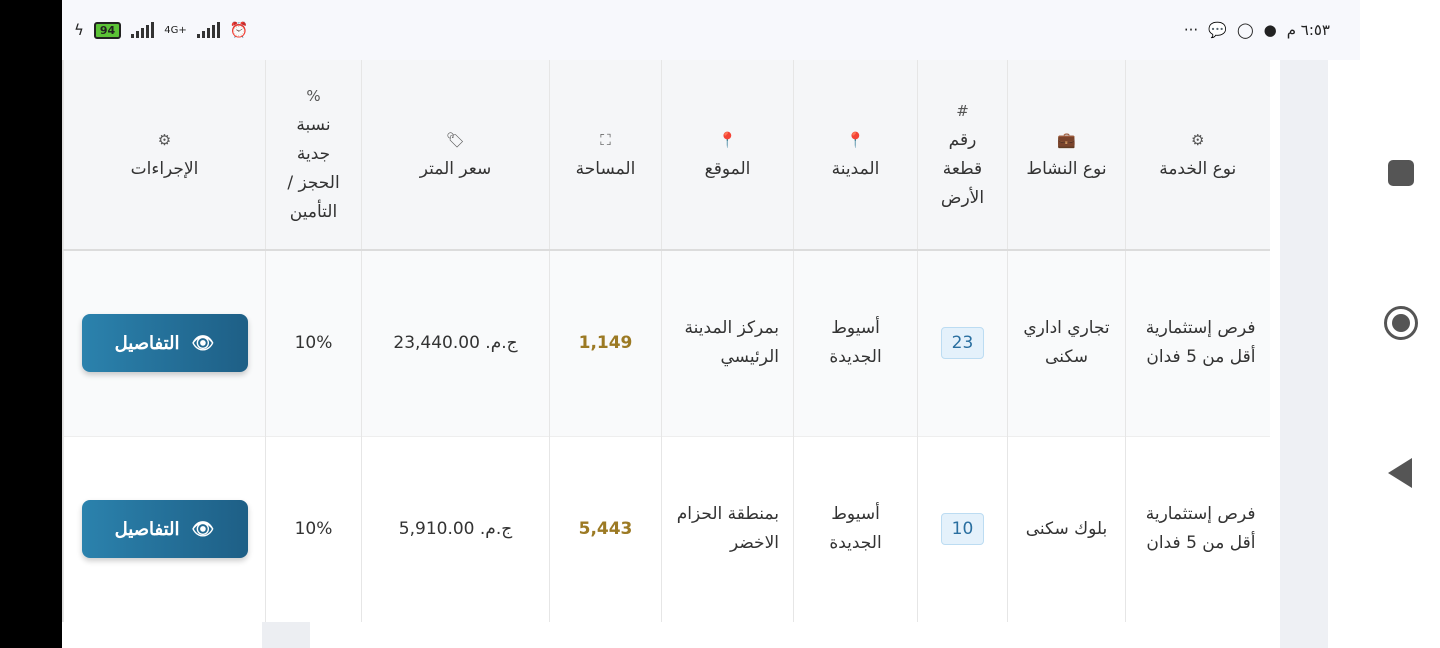 Image resolution: width=1440 pixels, height=648 pixels. I want to click on header-label: الإجراءات, so click(164, 168).